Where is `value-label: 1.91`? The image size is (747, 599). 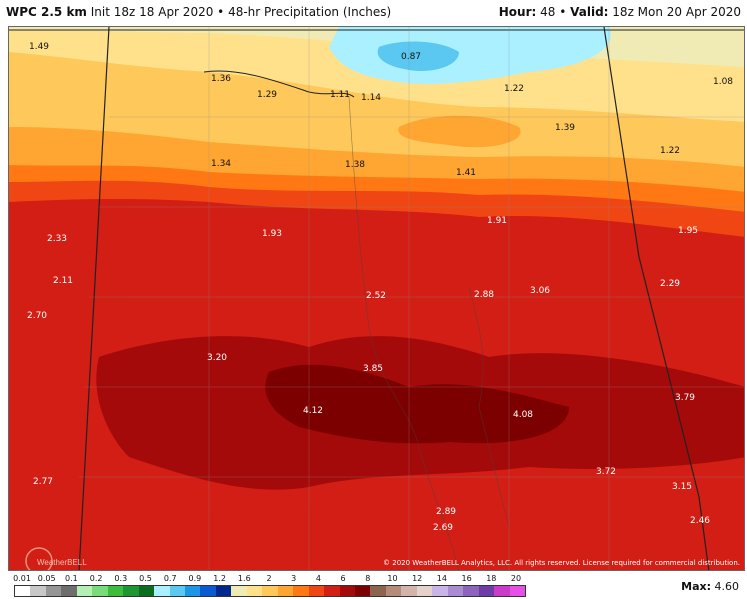
value-label: 1.91 is located at coordinates (497, 221).